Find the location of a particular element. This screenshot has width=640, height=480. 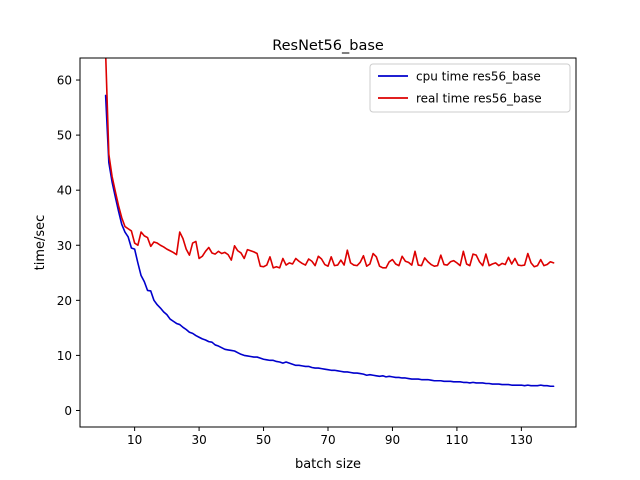

x-tick-label: 70 is located at coordinates (327, 440).